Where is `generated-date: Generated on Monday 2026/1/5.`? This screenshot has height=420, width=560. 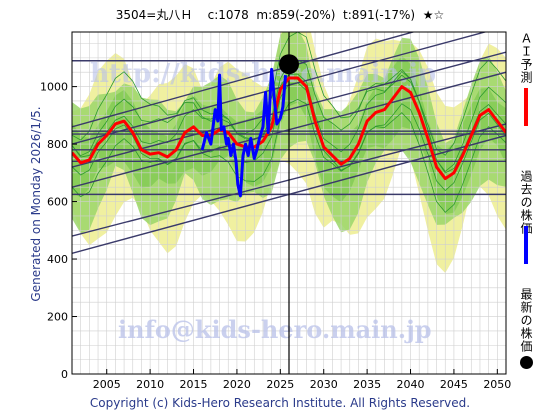
generated-date: Generated on Monday 2026/1/5. is located at coordinates (36, 204).